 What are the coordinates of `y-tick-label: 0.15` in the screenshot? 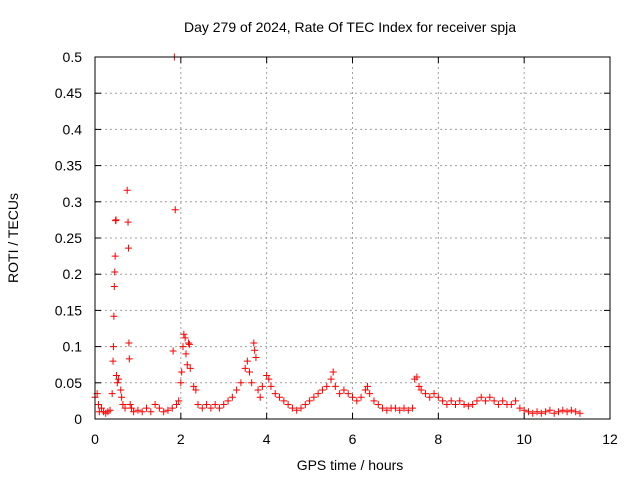 It's located at (68, 310).